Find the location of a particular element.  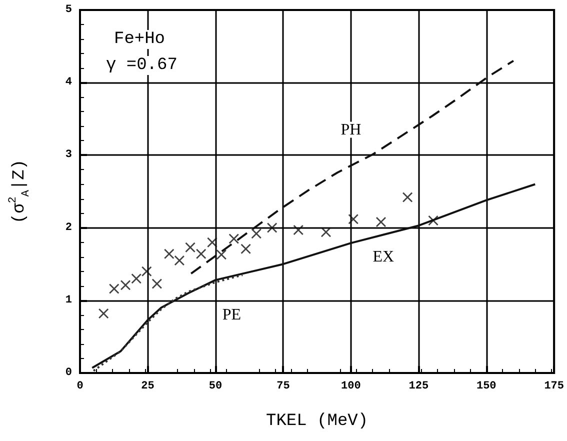

y-tick-label: 2 is located at coordinates (68, 228).